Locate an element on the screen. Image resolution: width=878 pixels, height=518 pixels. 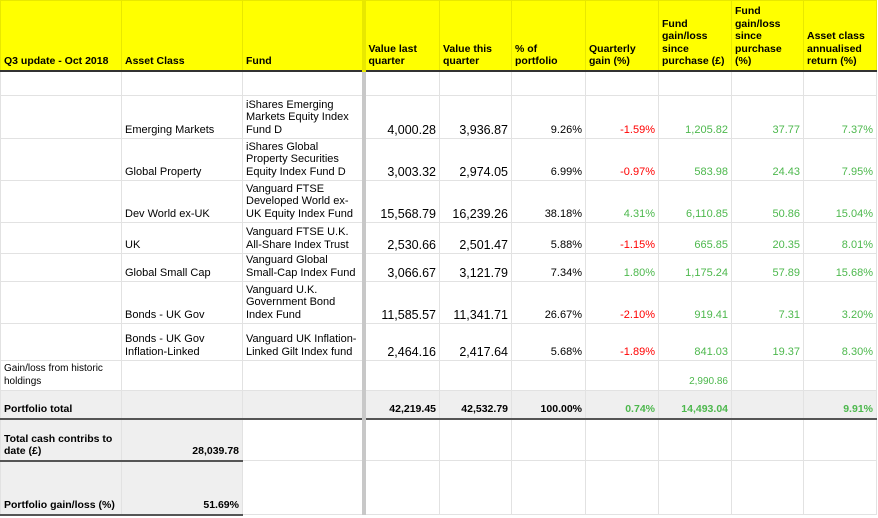
quarterly-gain-cell: -2.10% is located at coordinates (622, 302).